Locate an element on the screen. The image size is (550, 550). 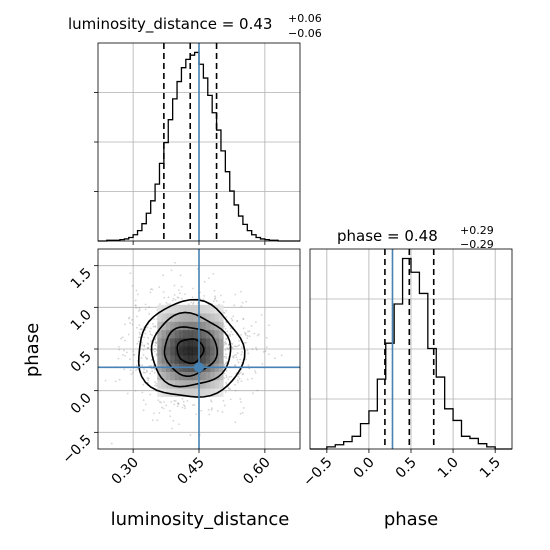
hist-frame-luminosity-distance is located at coordinates (199, 142).